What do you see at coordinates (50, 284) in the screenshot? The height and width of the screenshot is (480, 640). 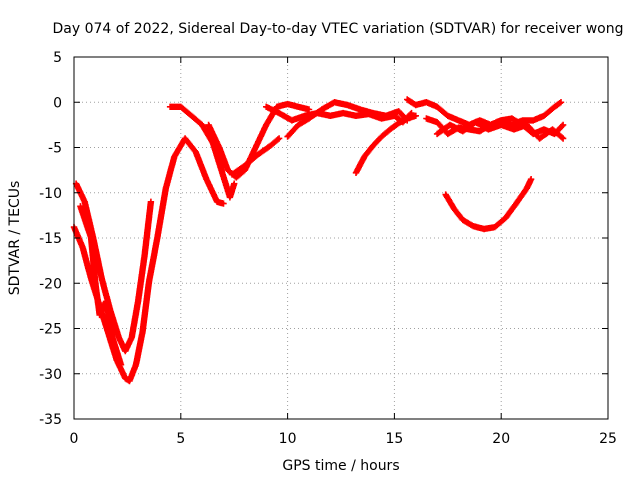 I see `y-tick-label: -20` at bounding box center [50, 284].